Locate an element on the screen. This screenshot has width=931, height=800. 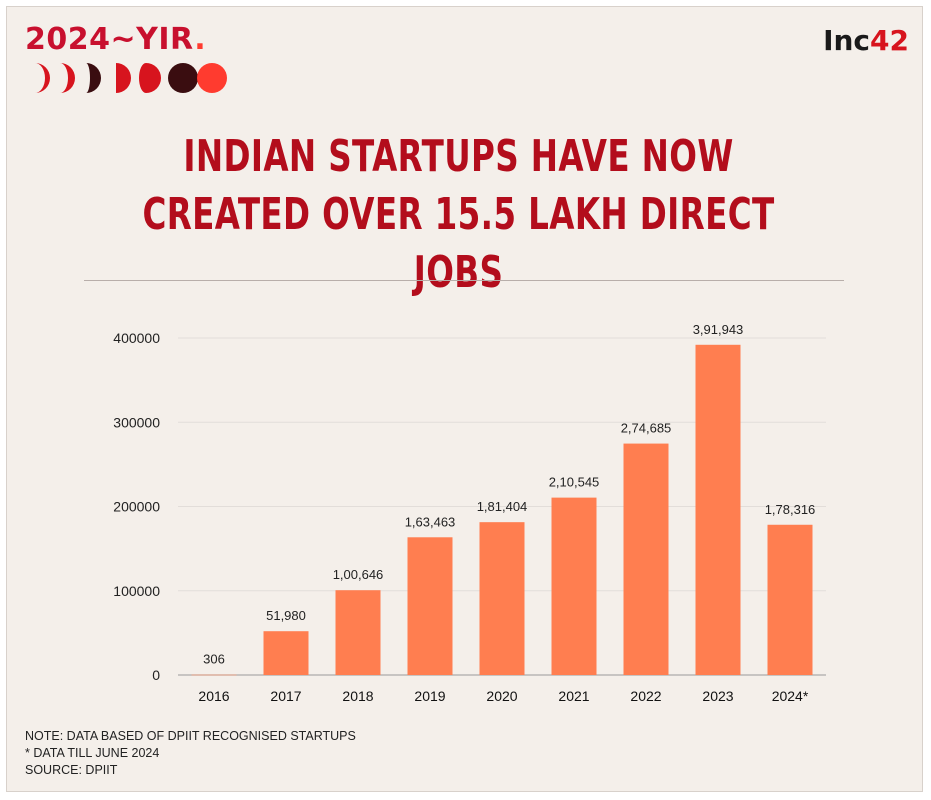
moon-gibbous-icon is located at coordinates (150, 78).